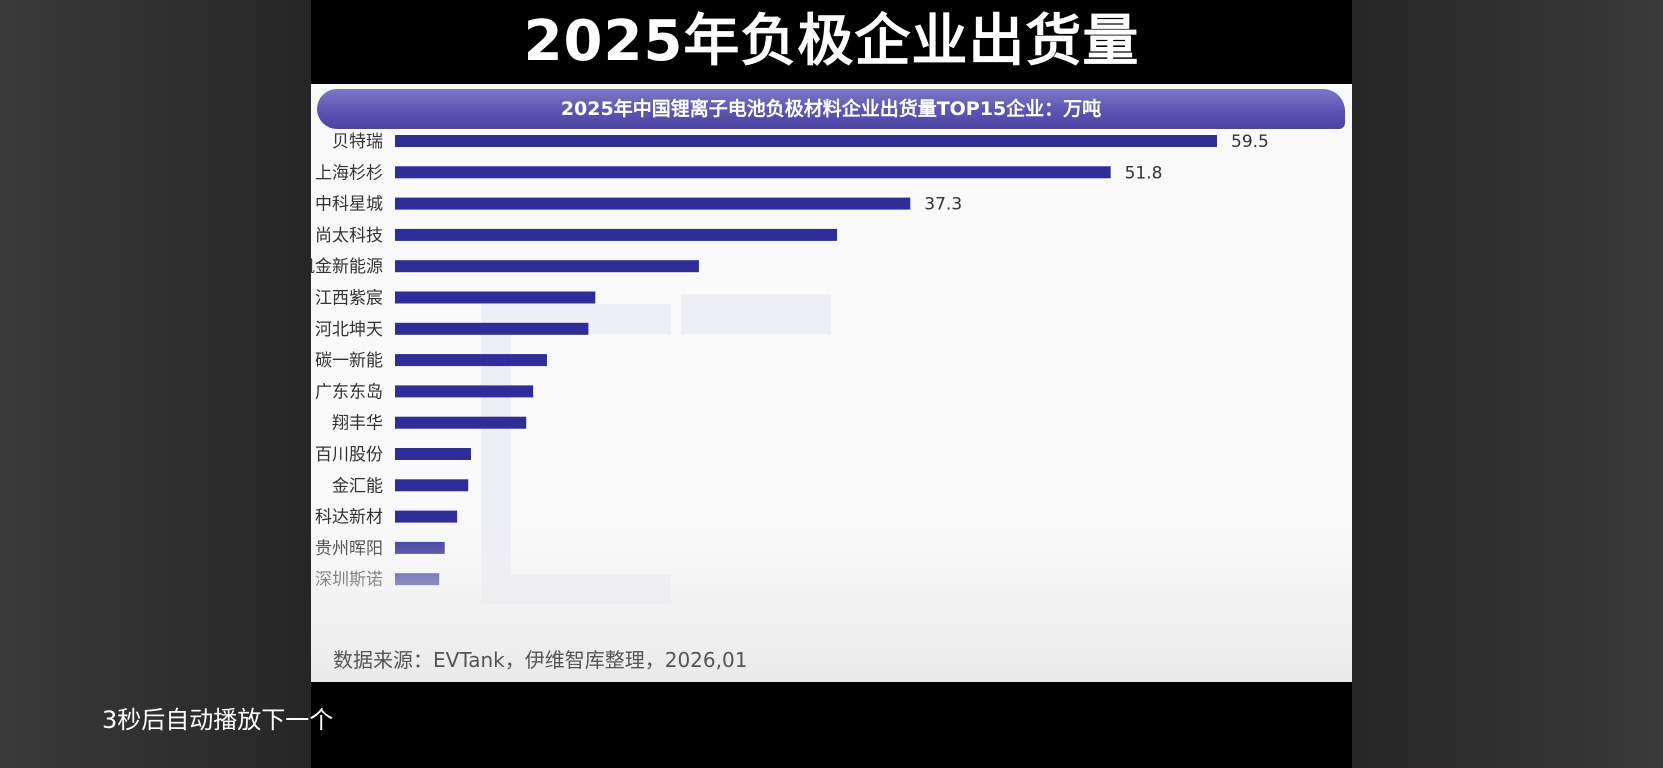  Describe the element at coordinates (349, 173) in the screenshot. I see `category-label: 上海杉杉` at that location.